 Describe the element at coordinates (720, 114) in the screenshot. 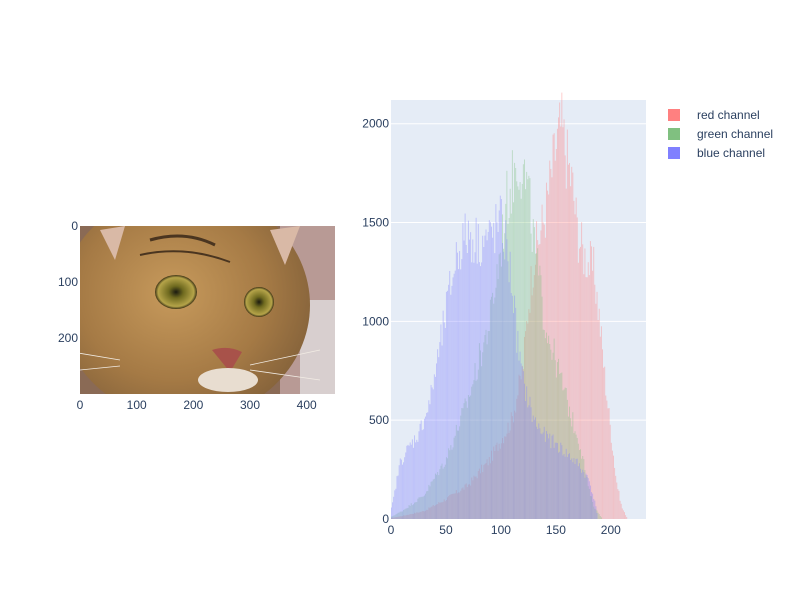

I see `legend-item-red: red channel` at that location.